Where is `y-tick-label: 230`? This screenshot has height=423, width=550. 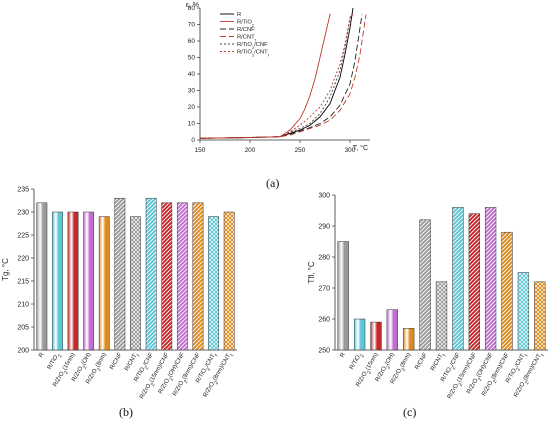 y-tick-label: 230 is located at coordinates (23, 212).